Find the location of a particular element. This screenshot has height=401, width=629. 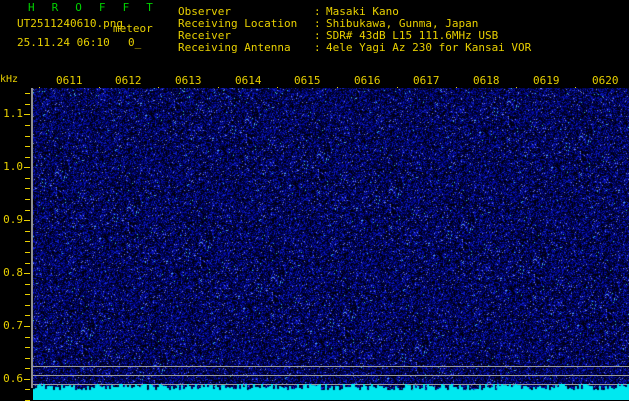

x-axis-label: 0612 is located at coordinates (128, 80).